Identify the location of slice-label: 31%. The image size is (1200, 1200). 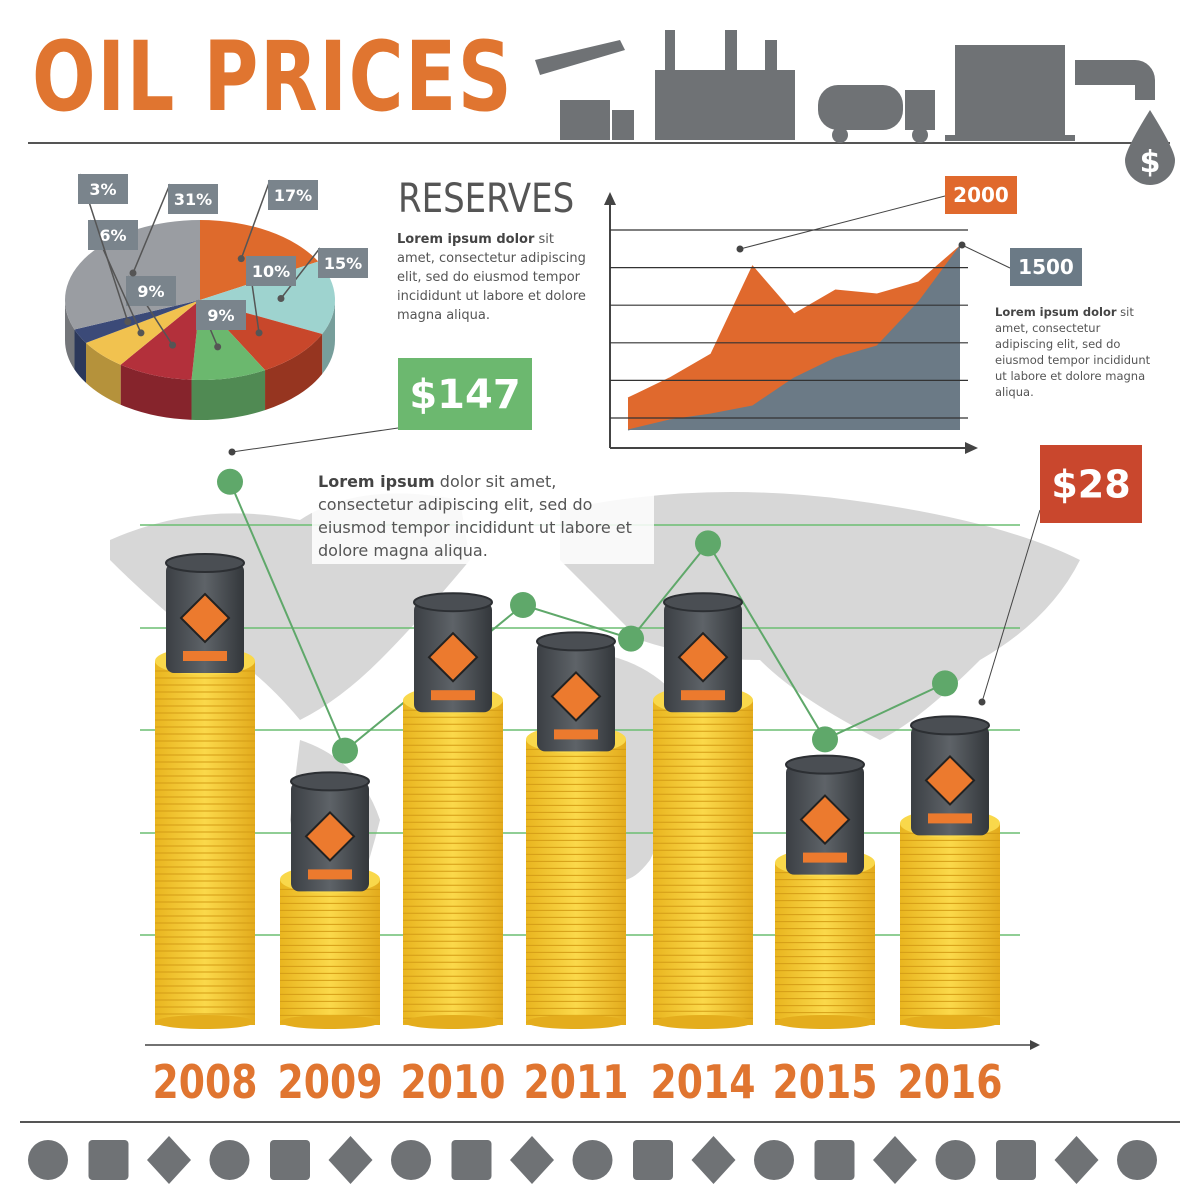
(193, 199).